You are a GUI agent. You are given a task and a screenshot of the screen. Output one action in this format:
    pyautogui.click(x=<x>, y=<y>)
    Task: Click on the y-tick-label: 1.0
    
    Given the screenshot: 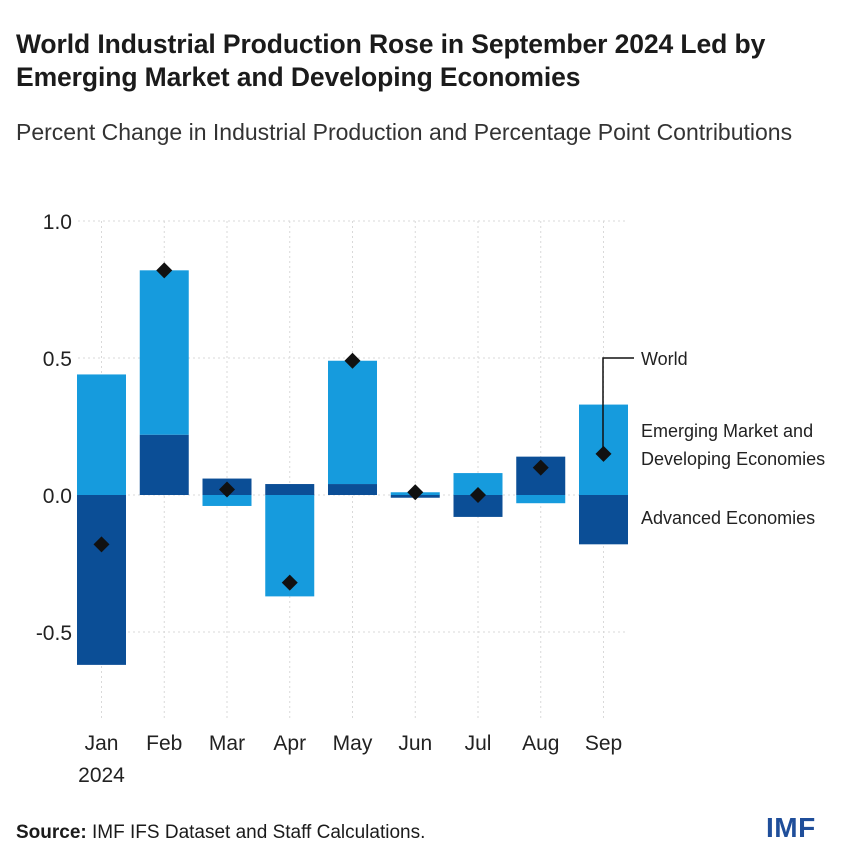 What is the action you would take?
    pyautogui.click(x=57, y=222)
    